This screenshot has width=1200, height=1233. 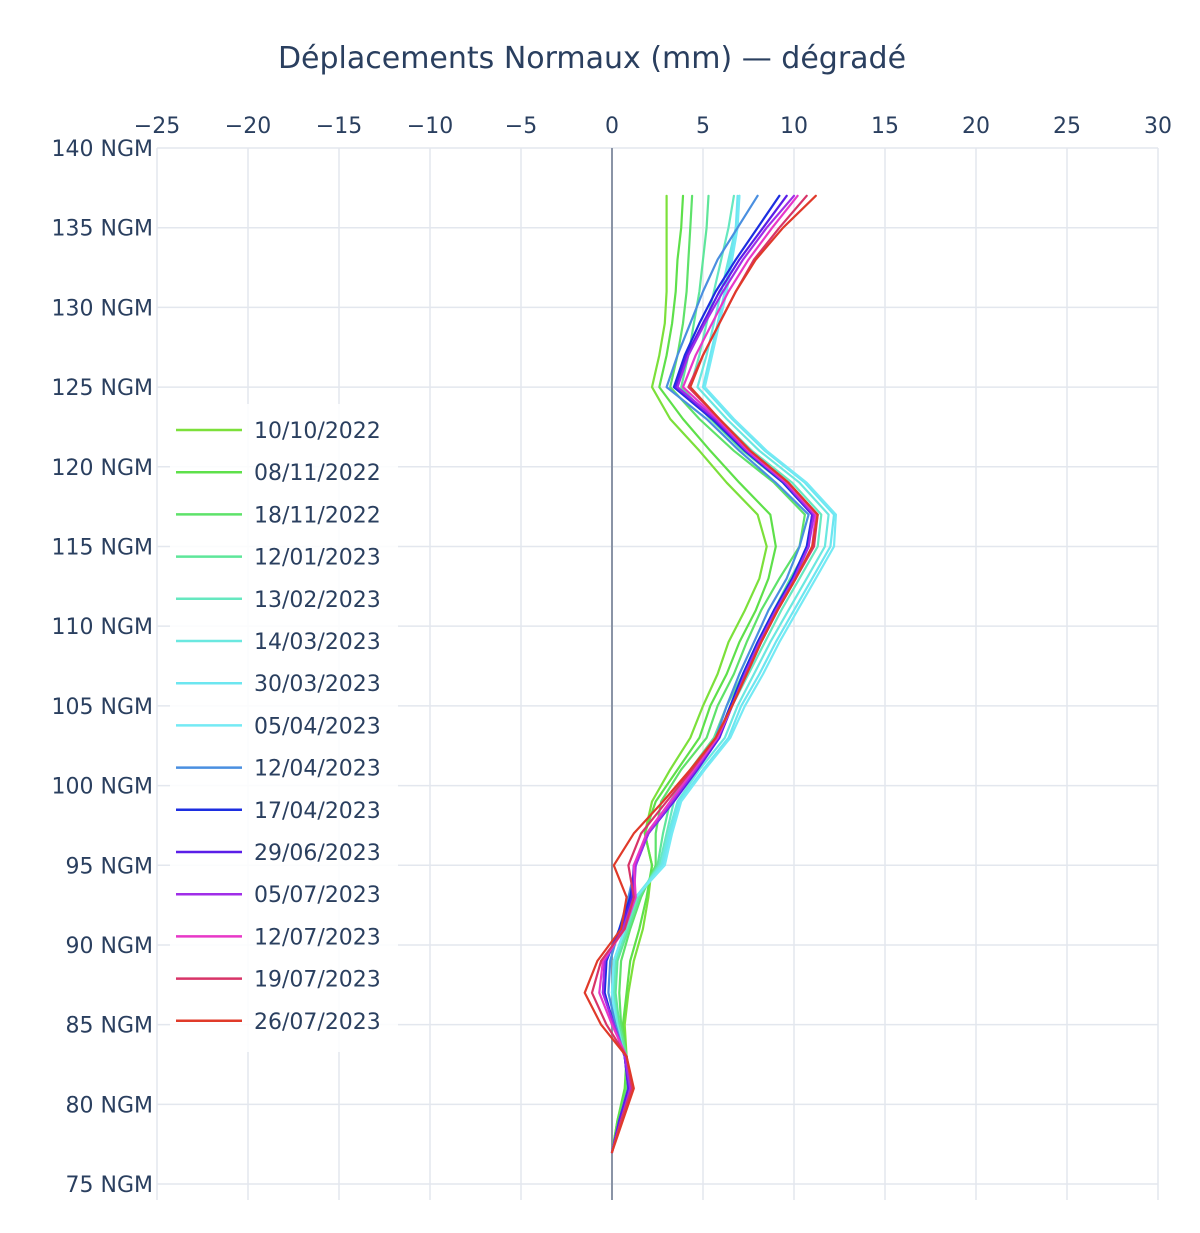 I want to click on legend-label: 29/06/2023, so click(x=317, y=853).